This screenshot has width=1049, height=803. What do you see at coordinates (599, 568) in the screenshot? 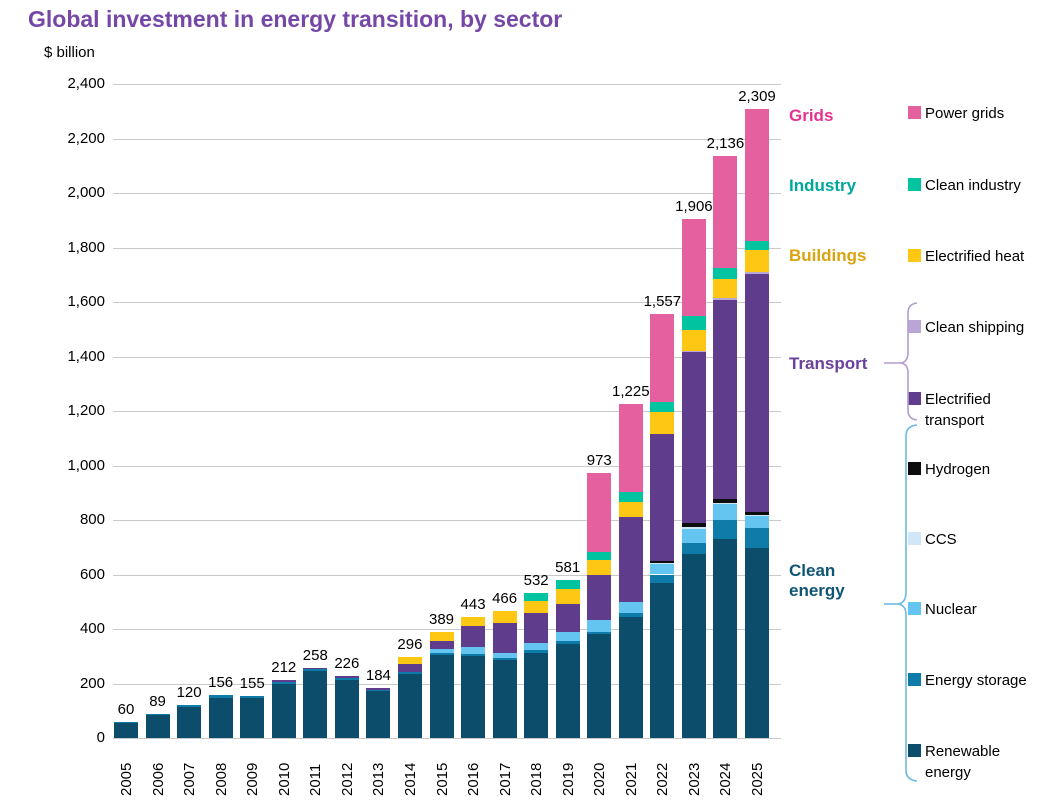
I see `segment-electrified-heat-2020` at bounding box center [599, 568].